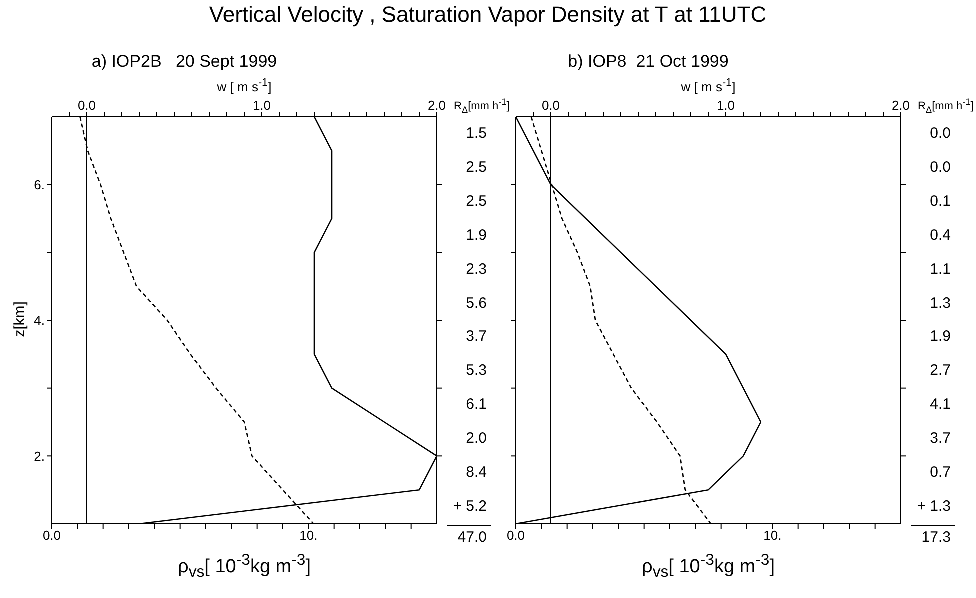 The height and width of the screenshot is (598, 976). Describe the element at coordinates (476, 133) in the screenshot. I see `text: 1.5` at that location.